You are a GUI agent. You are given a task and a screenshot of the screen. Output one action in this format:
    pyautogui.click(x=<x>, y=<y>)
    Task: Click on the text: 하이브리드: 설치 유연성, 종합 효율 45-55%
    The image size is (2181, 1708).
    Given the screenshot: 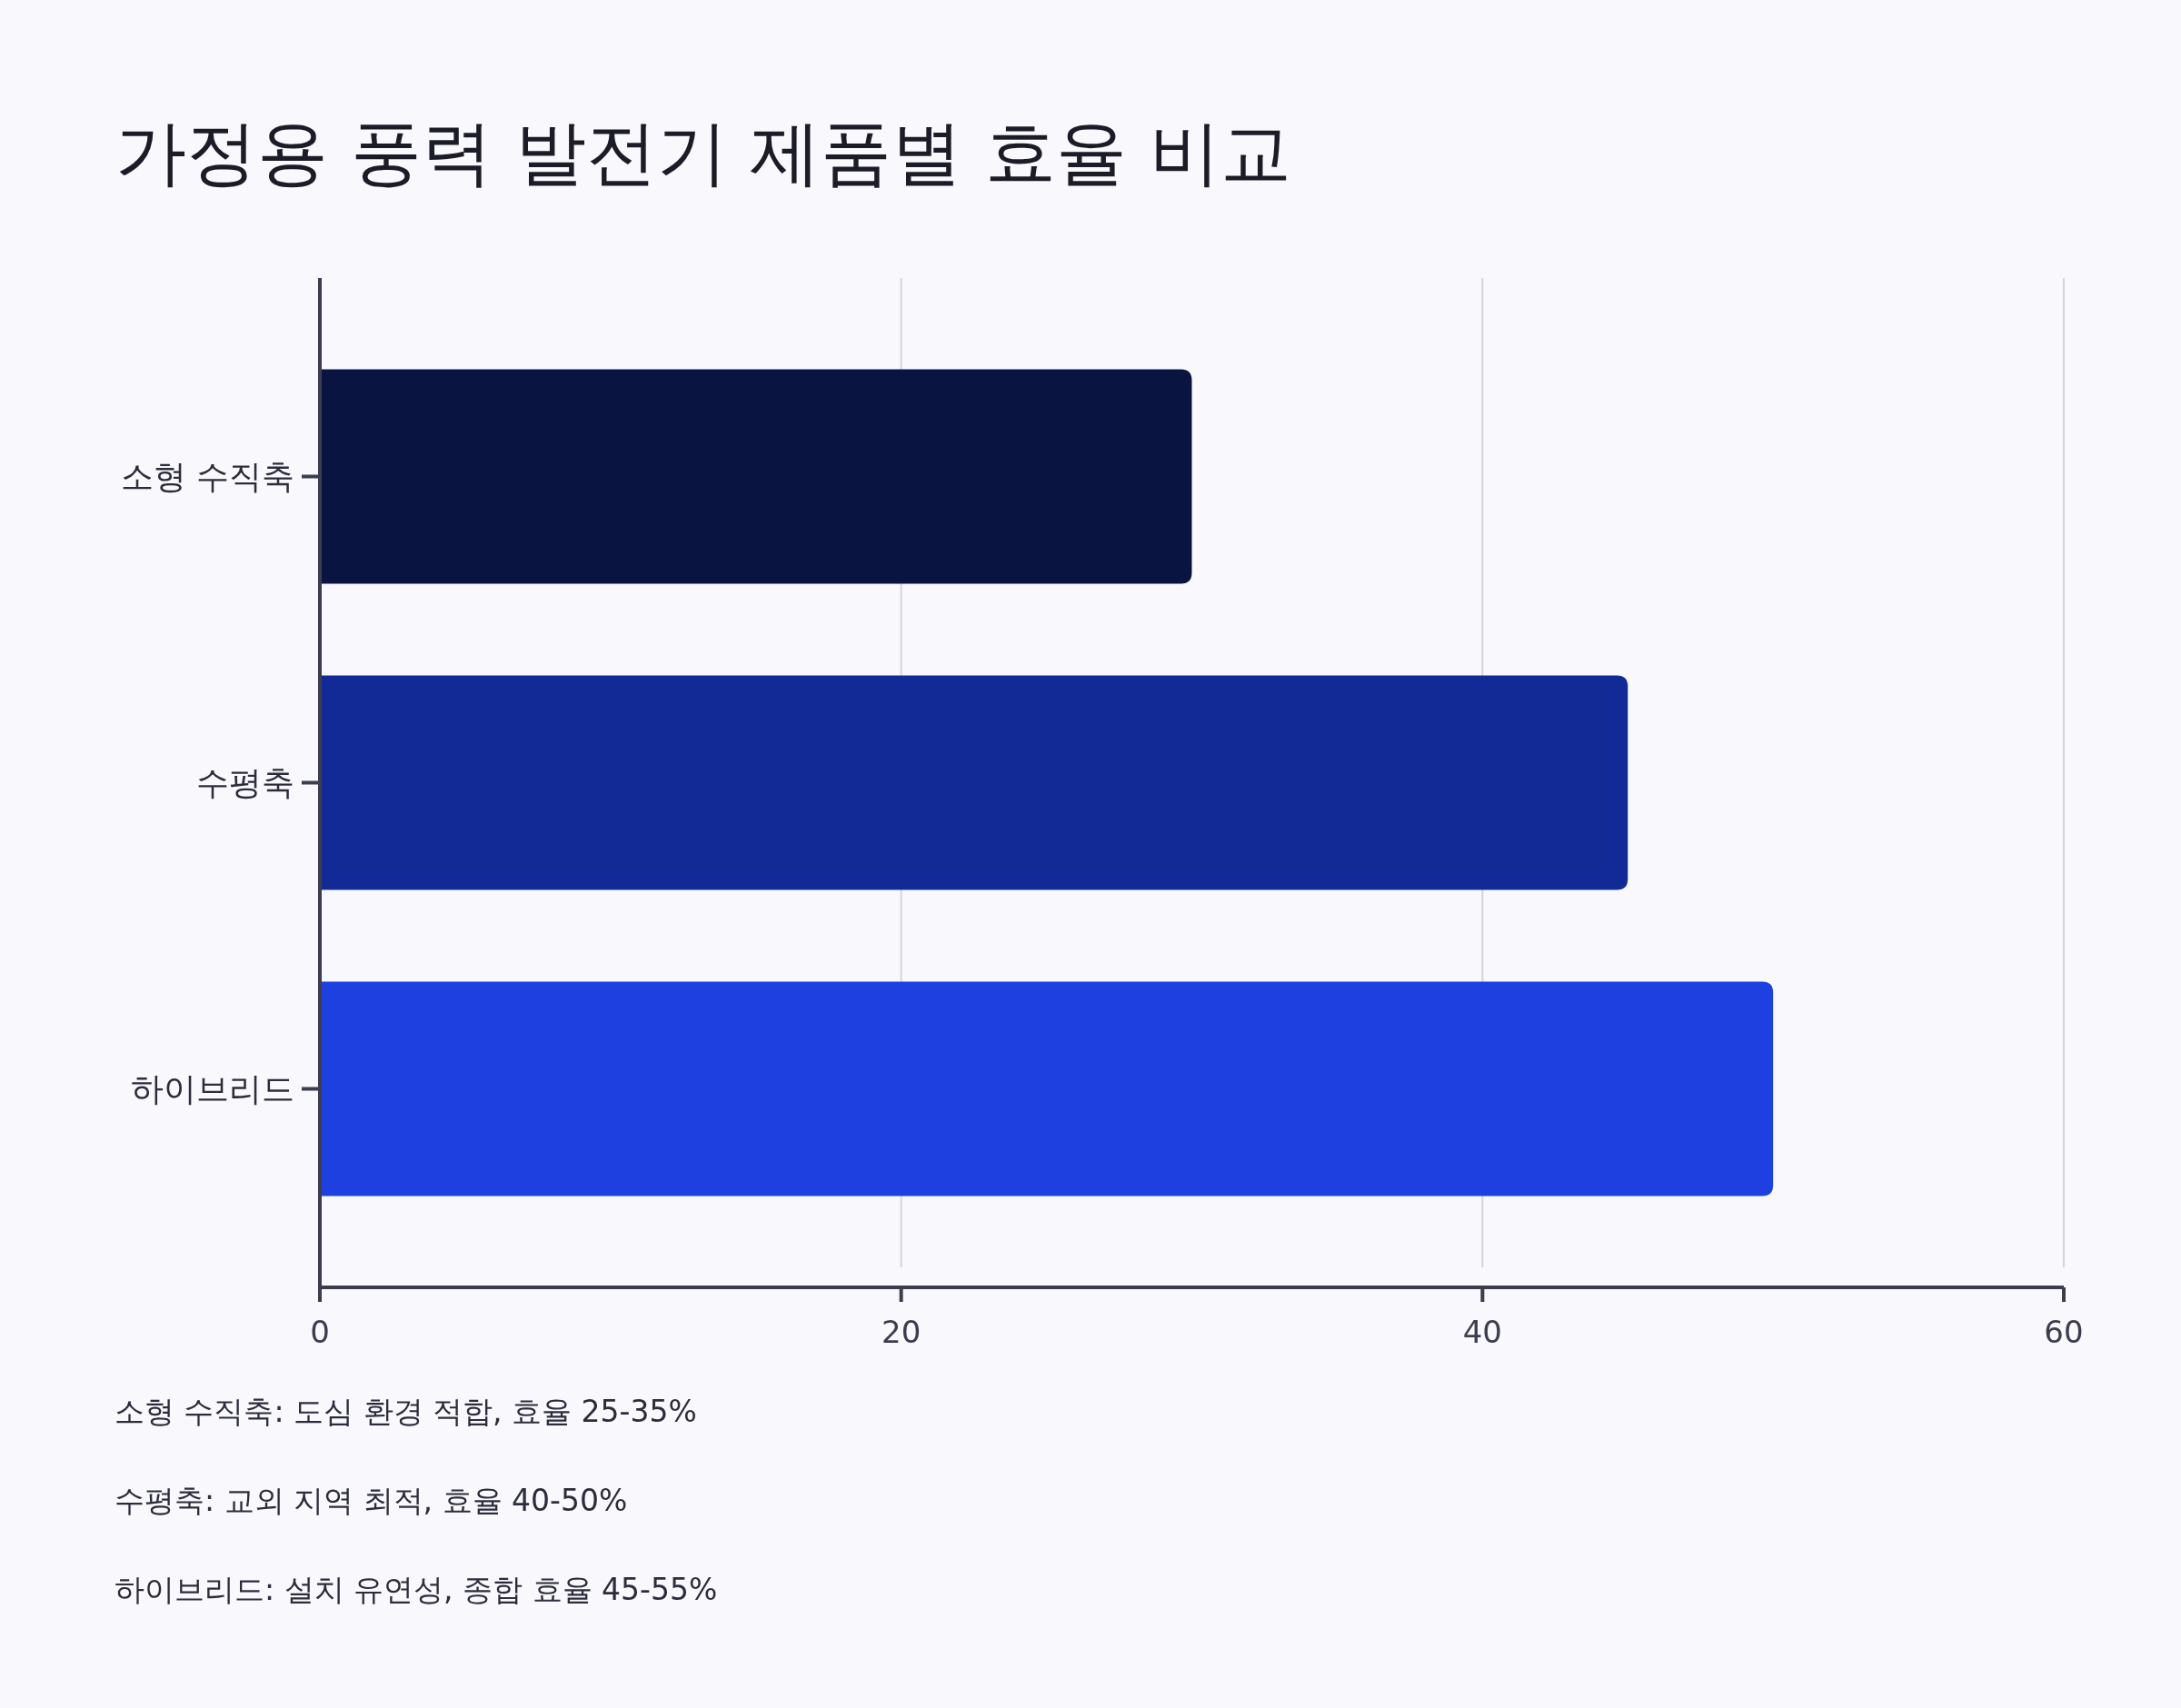 What is the action you would take?
    pyautogui.click(x=416, y=1589)
    